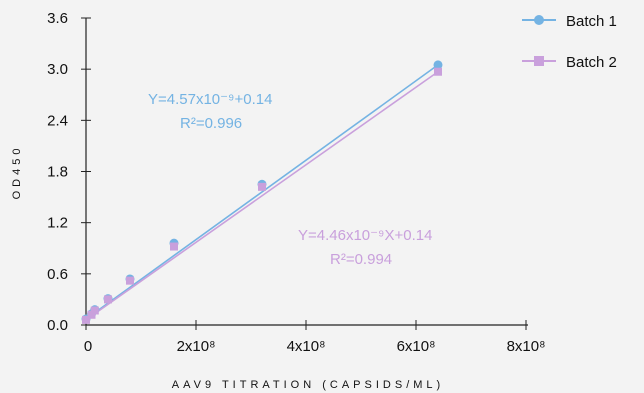 Image resolution: width=644 pixels, height=393 pixels. I want to click on batch2-equation: Y=4.46x10⁻⁹X+0.14, so click(365, 235).